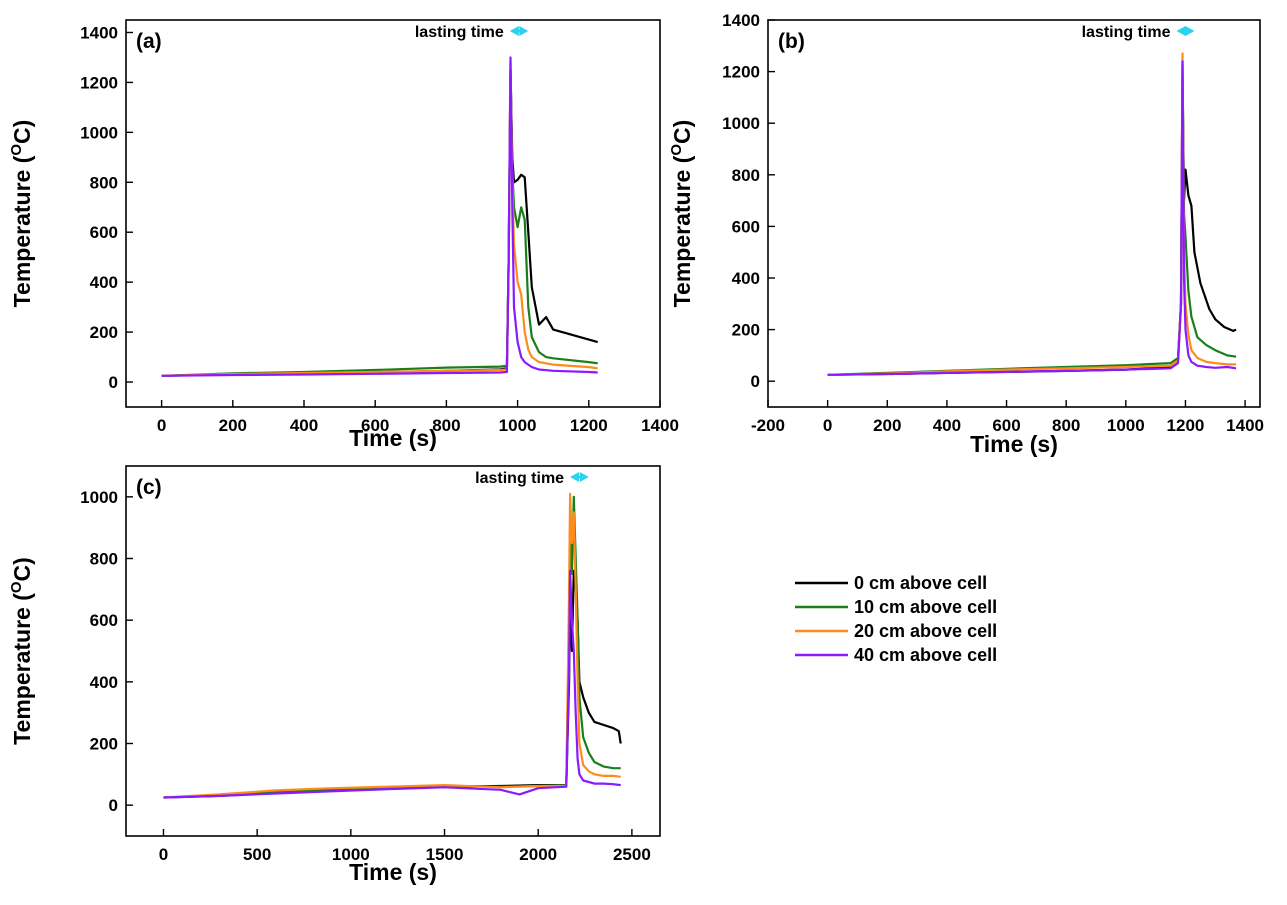  Describe the element at coordinates (755, 381) in the screenshot. I see `panel-b-y-tick-label: 0` at that location.